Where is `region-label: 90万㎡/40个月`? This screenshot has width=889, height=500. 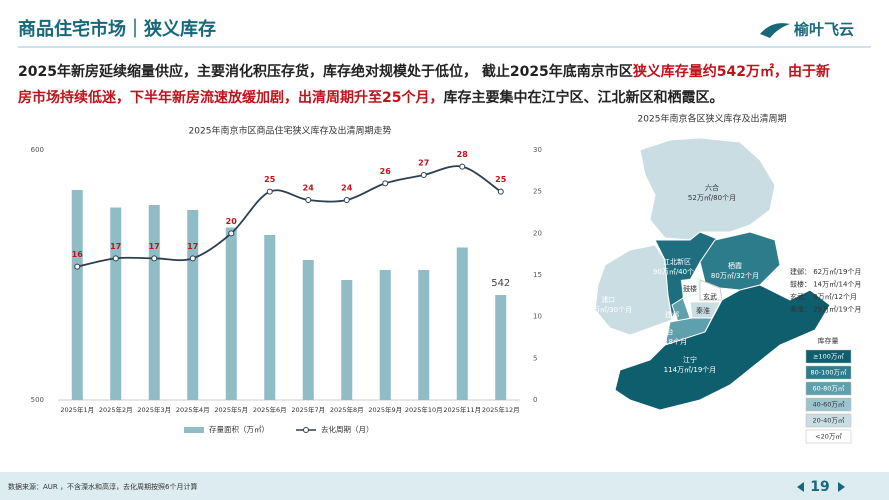 region-label: 90万㎡/40个月 is located at coordinates (677, 272).